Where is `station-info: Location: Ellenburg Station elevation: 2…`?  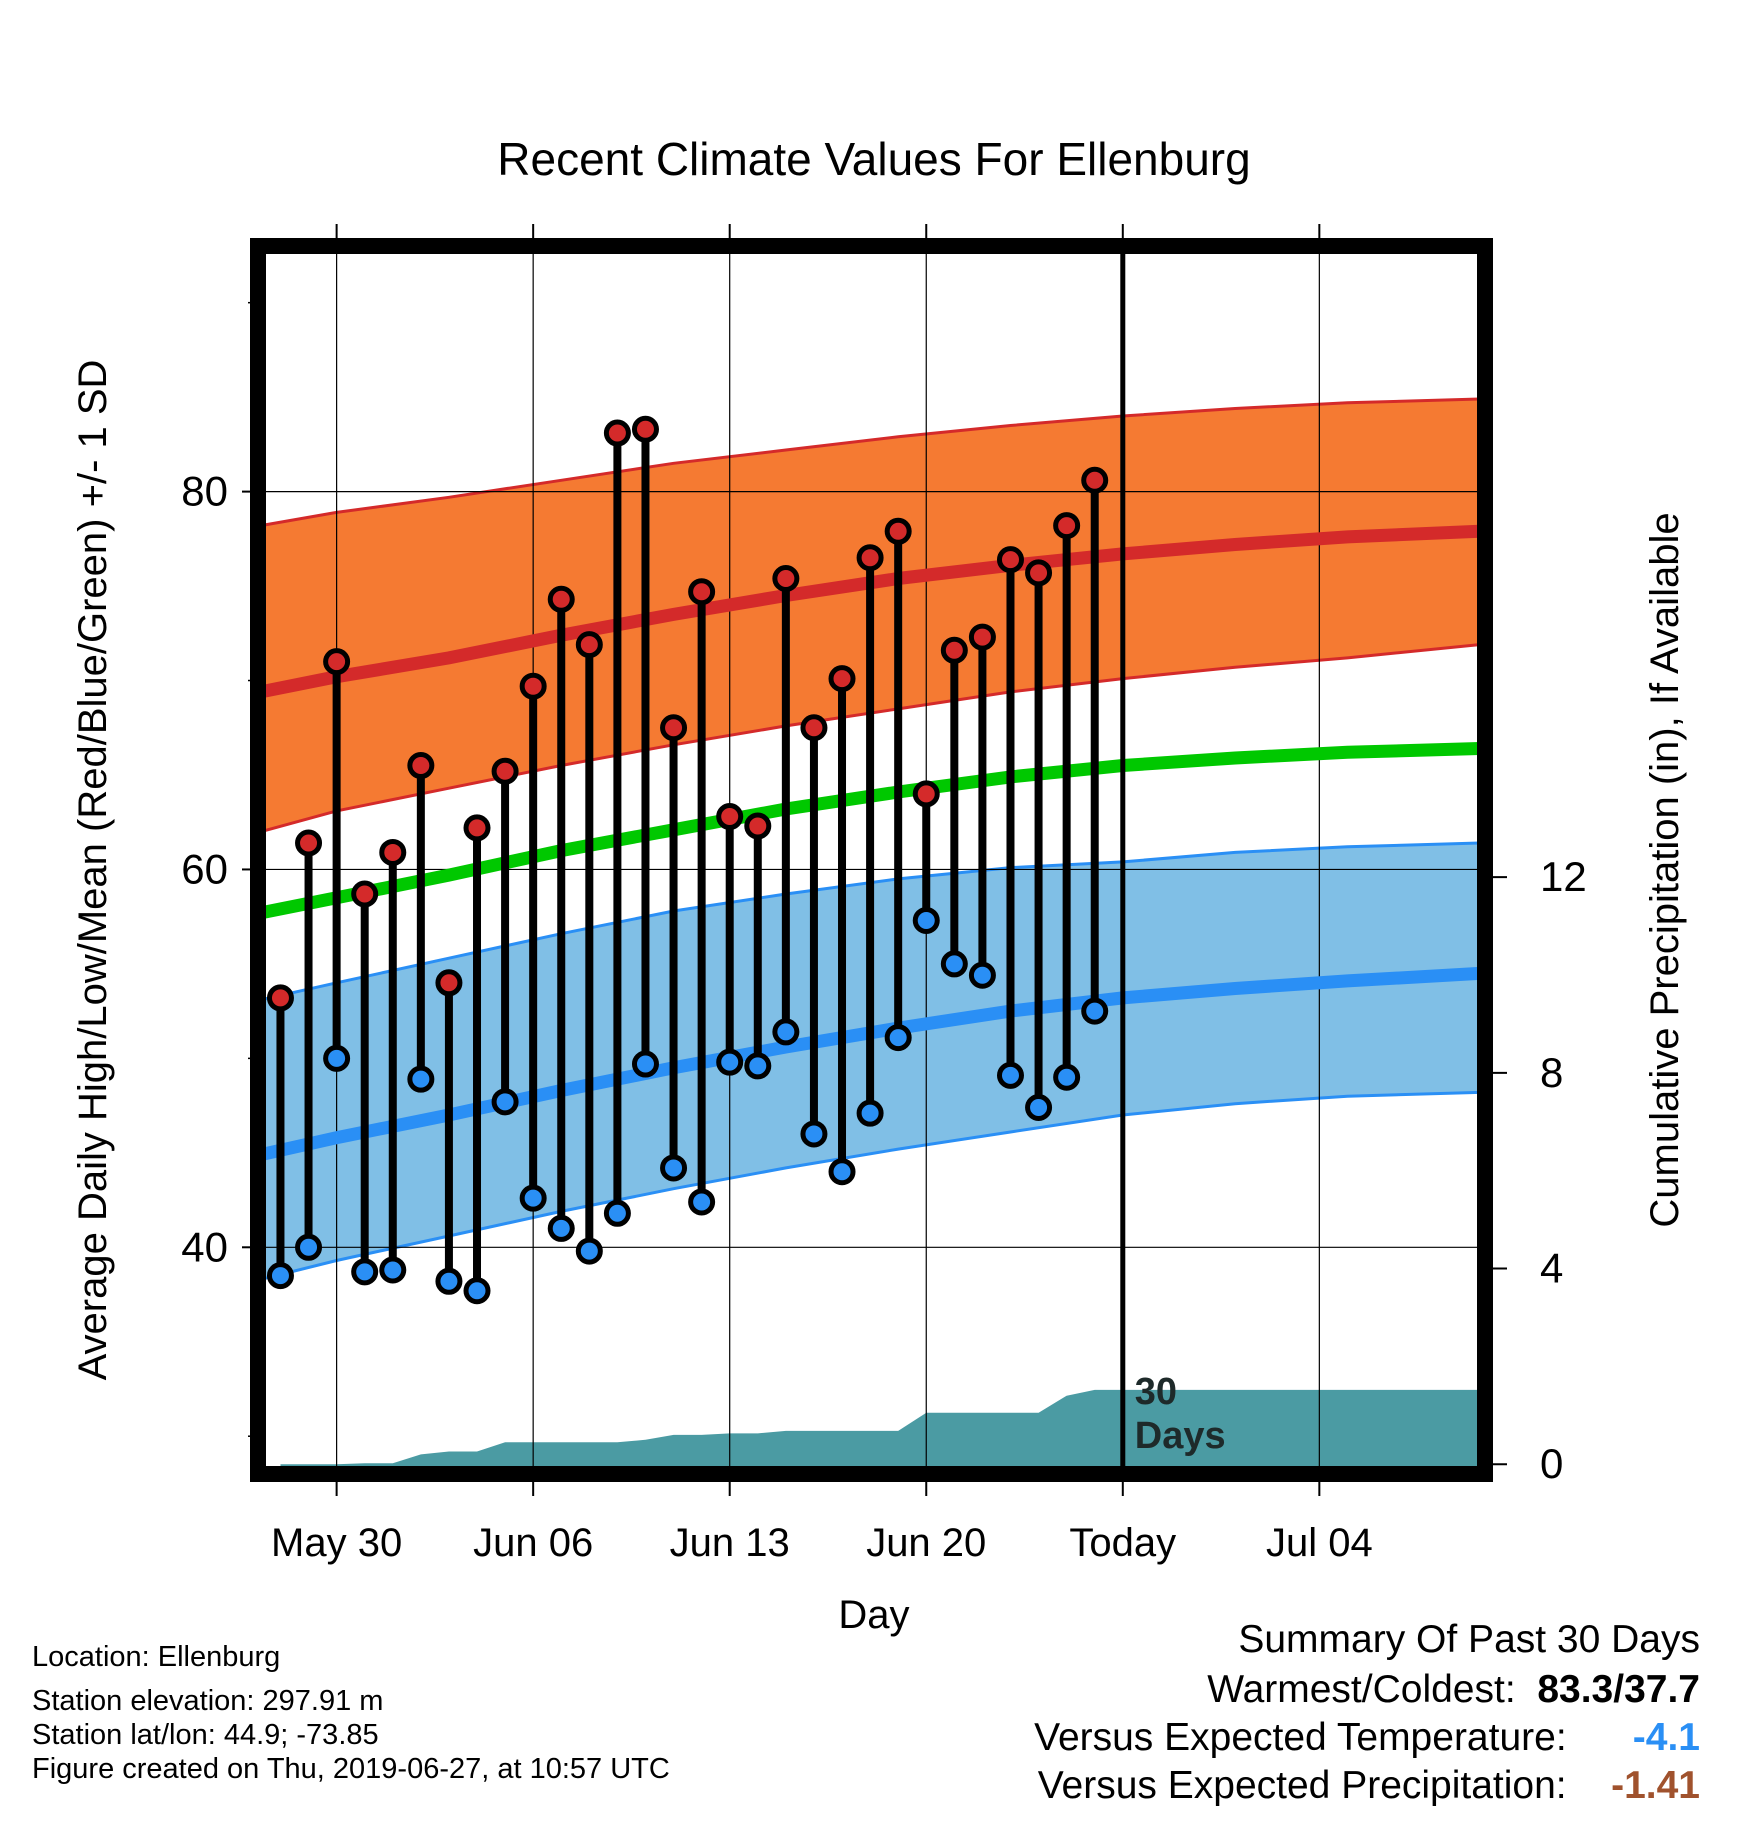 station-info: Location: Ellenburg Station elevation: 2… is located at coordinates (351, 1713).